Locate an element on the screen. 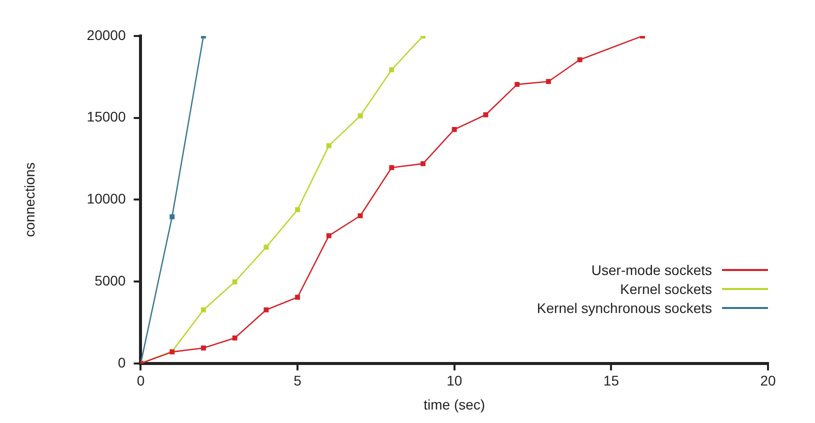 The image size is (815, 423). x-tick-label: 20 is located at coordinates (768, 380).